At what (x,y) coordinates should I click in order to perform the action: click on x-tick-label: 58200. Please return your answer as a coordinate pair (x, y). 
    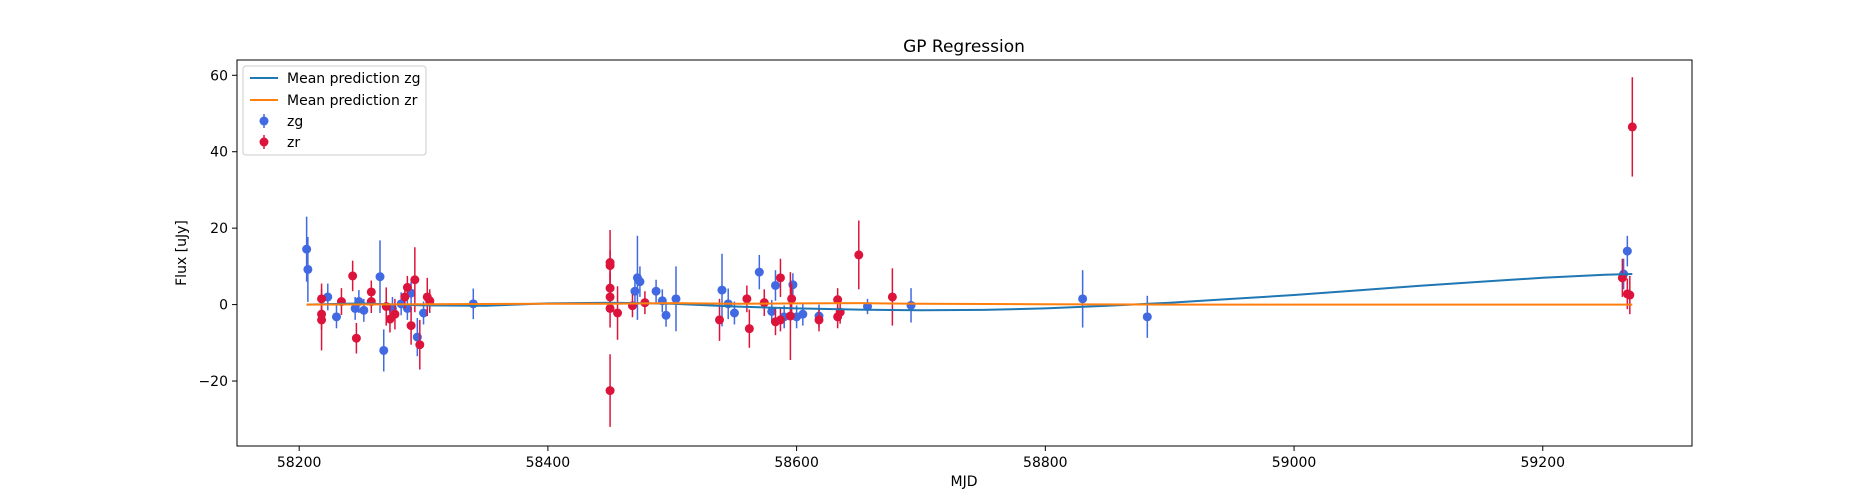
    Looking at the image, I should click on (299, 463).